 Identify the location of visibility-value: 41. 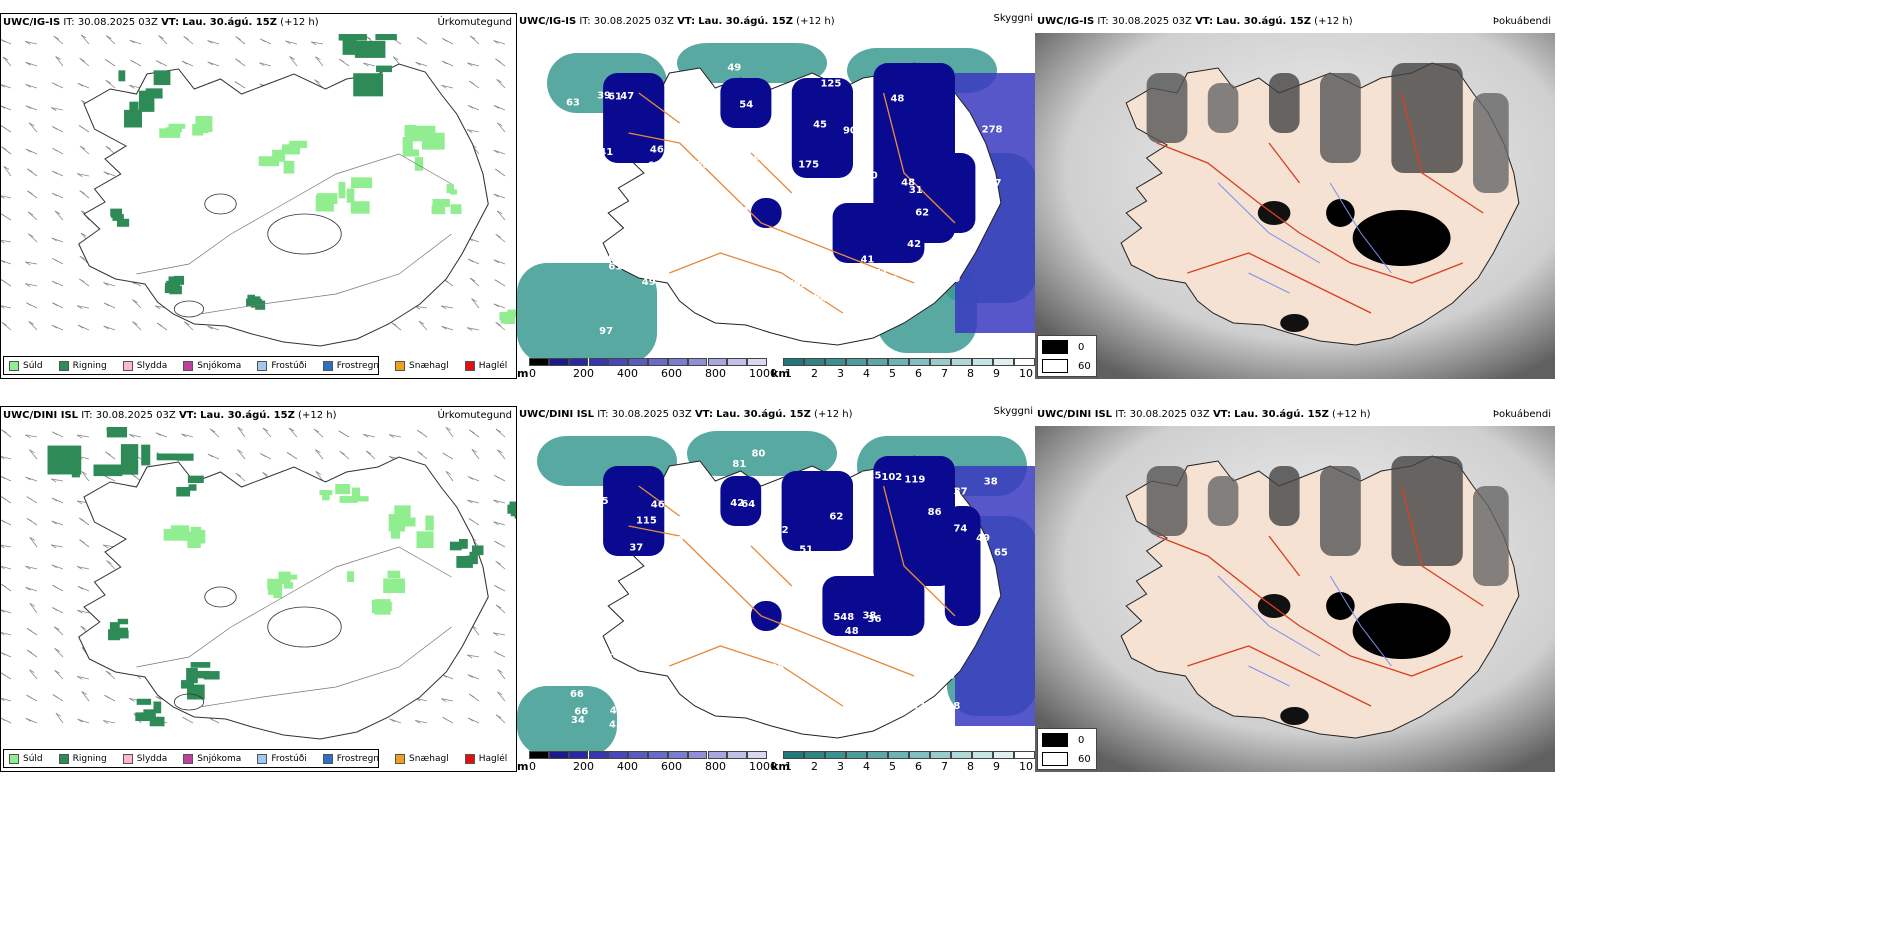
(732, 137).